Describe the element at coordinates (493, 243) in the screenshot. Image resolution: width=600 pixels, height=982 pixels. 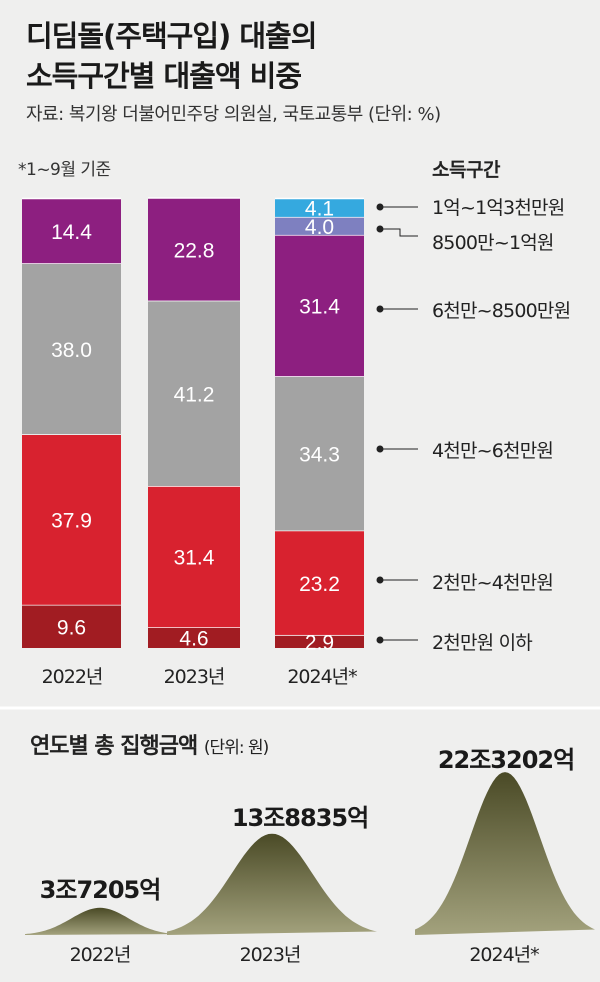
I see `legend-label: 8500만~1억원` at that location.